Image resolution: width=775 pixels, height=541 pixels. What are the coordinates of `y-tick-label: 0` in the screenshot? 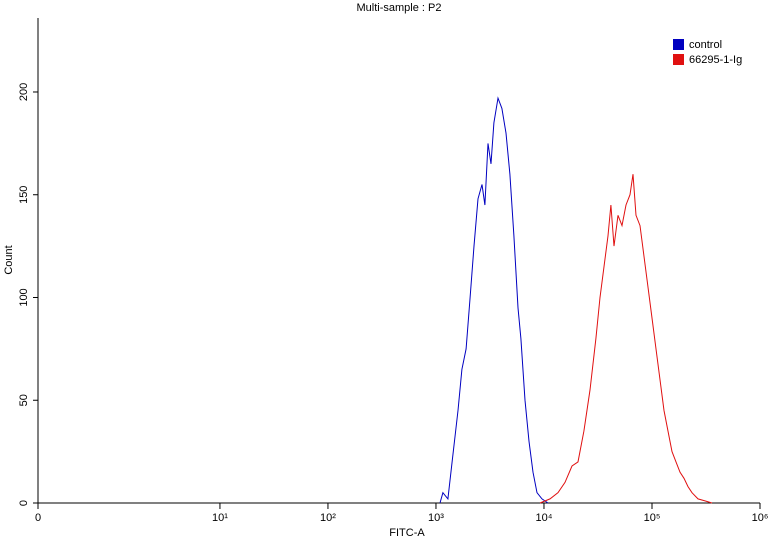 It's located at (24, 503).